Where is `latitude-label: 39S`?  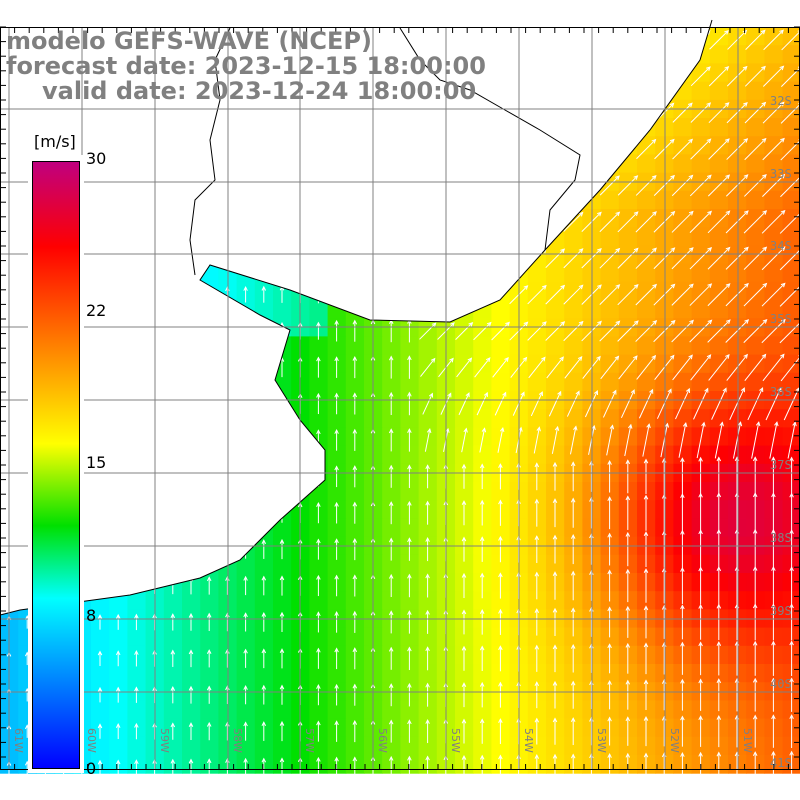 latitude-label: 39S is located at coordinates (781, 611).